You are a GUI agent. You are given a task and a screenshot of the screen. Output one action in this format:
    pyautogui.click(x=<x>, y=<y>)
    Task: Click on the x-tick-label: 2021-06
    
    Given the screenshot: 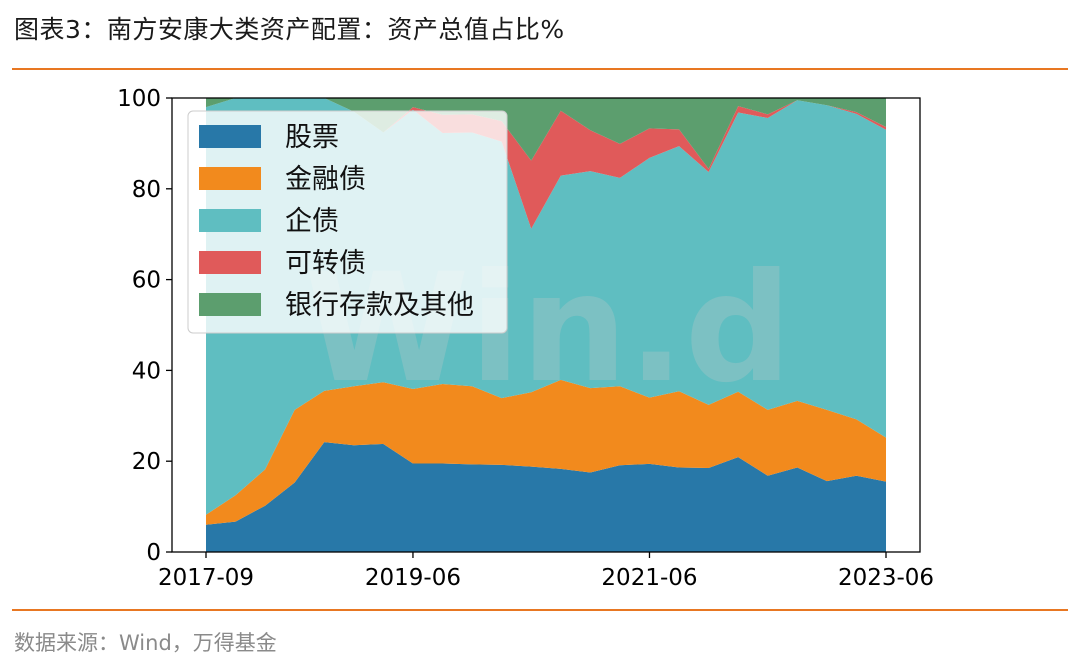 What is the action you would take?
    pyautogui.click(x=649, y=578)
    